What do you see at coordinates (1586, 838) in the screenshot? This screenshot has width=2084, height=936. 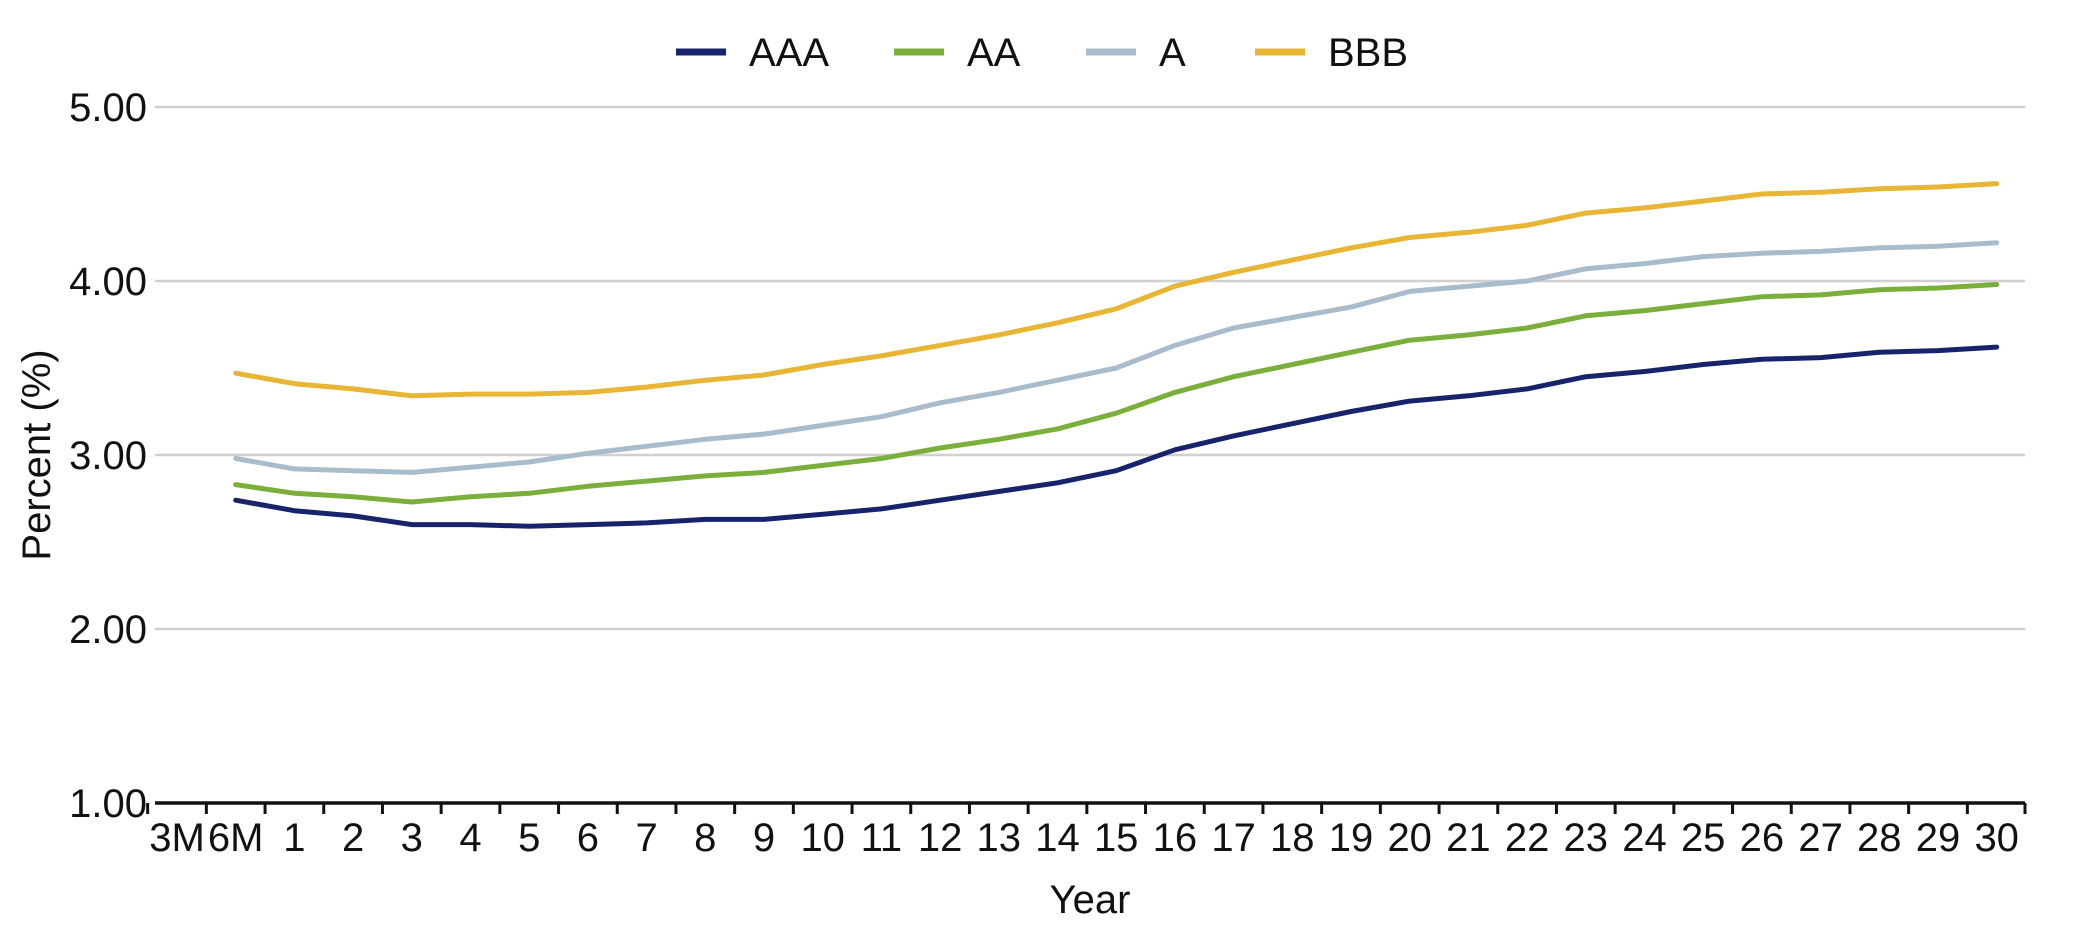 I see `x-tick-label: 23` at bounding box center [1586, 838].